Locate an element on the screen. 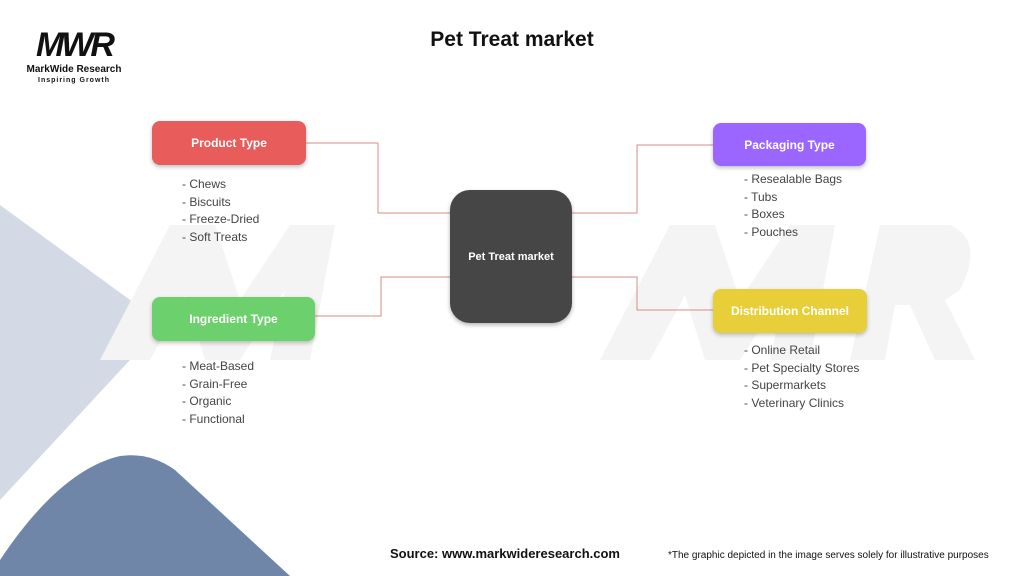 The height and width of the screenshot is (576, 1024). connector-distribution-channel is located at coordinates (642, 293).